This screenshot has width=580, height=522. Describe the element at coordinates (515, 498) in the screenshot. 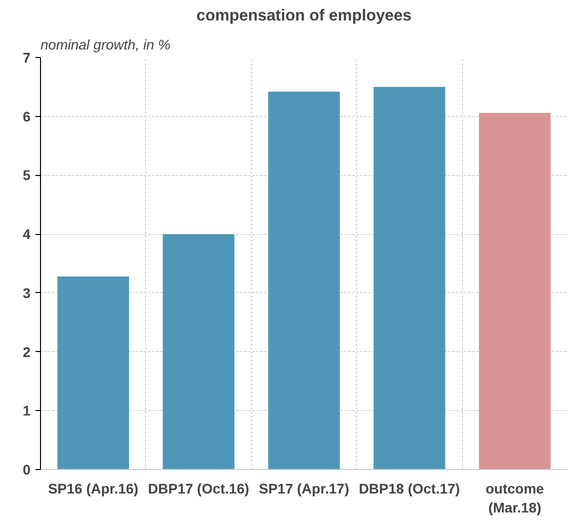

I see `x-tick-label: outcome (Mar.18)` at that location.